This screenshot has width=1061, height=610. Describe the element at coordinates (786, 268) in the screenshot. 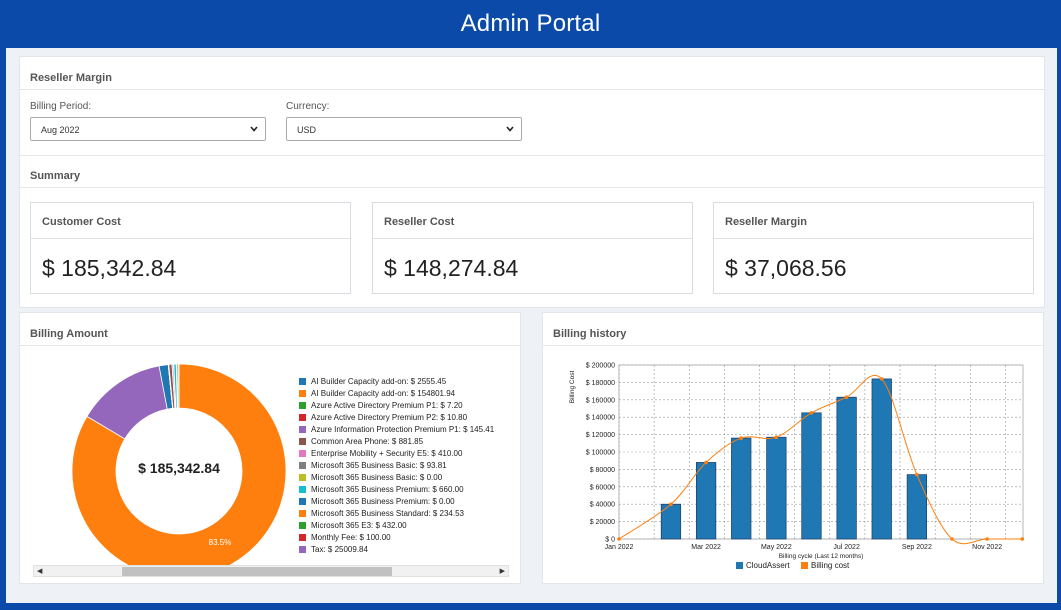

I see `reseller-margin-stat-value: $ 37,068.56` at that location.